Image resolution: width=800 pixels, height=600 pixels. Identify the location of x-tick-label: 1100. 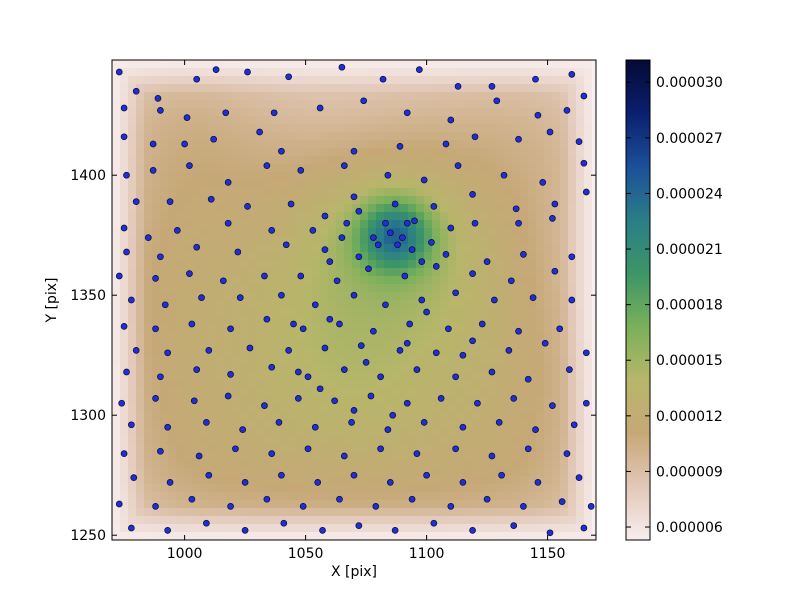
(427, 554).